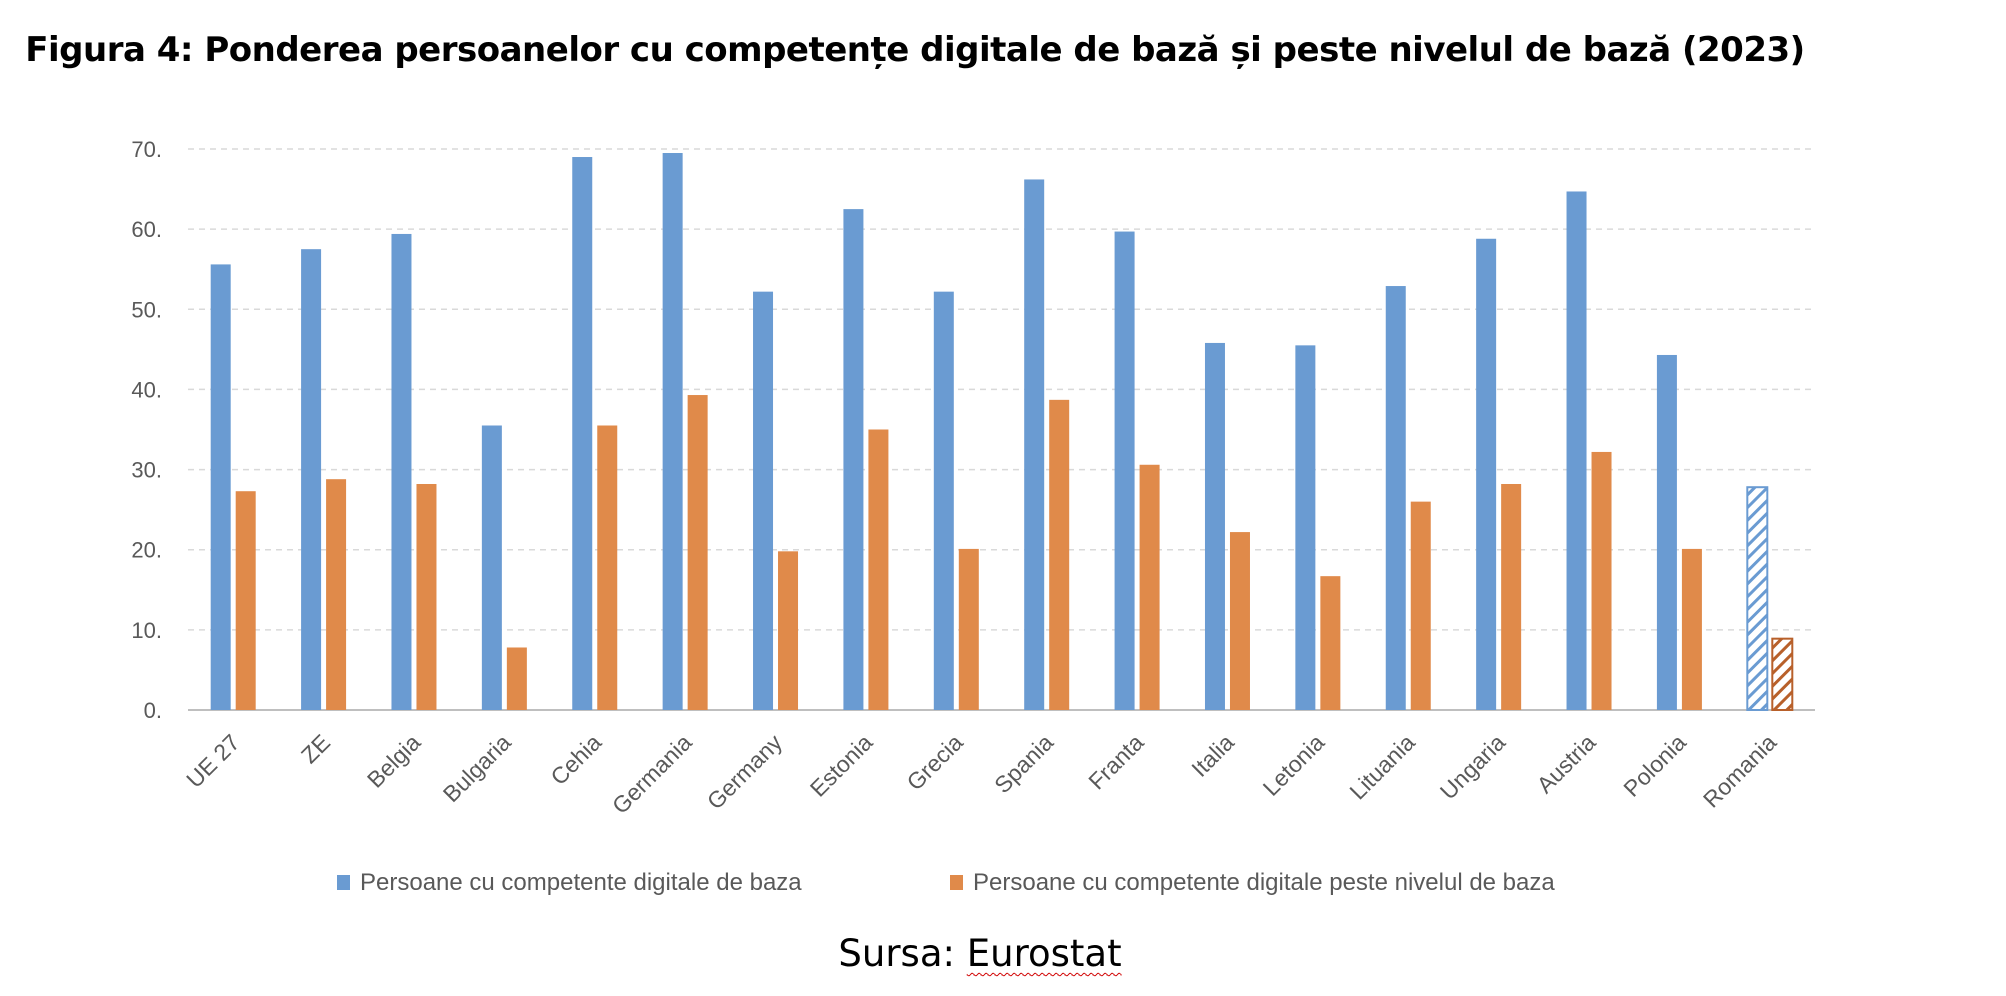 The height and width of the screenshot is (996, 2006). Describe the element at coordinates (1382, 767) in the screenshot. I see `x-tick-label: Lituania` at that location.